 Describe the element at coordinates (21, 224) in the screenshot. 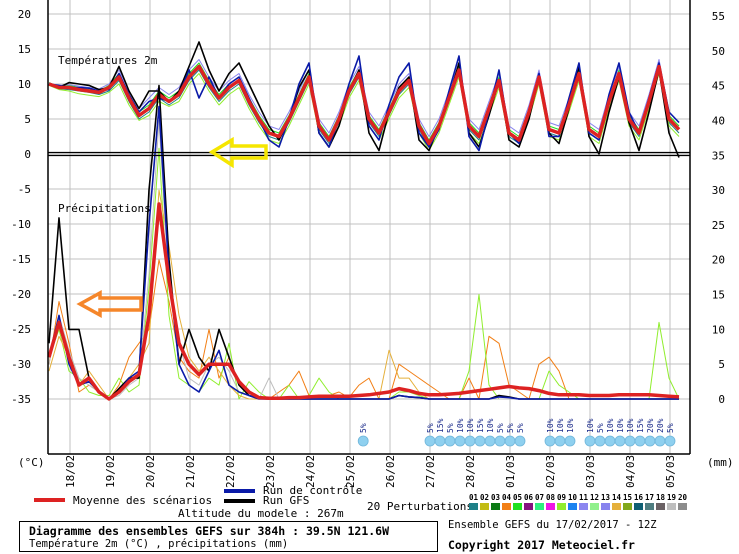

I see `left-tick-label: -10` at that location.